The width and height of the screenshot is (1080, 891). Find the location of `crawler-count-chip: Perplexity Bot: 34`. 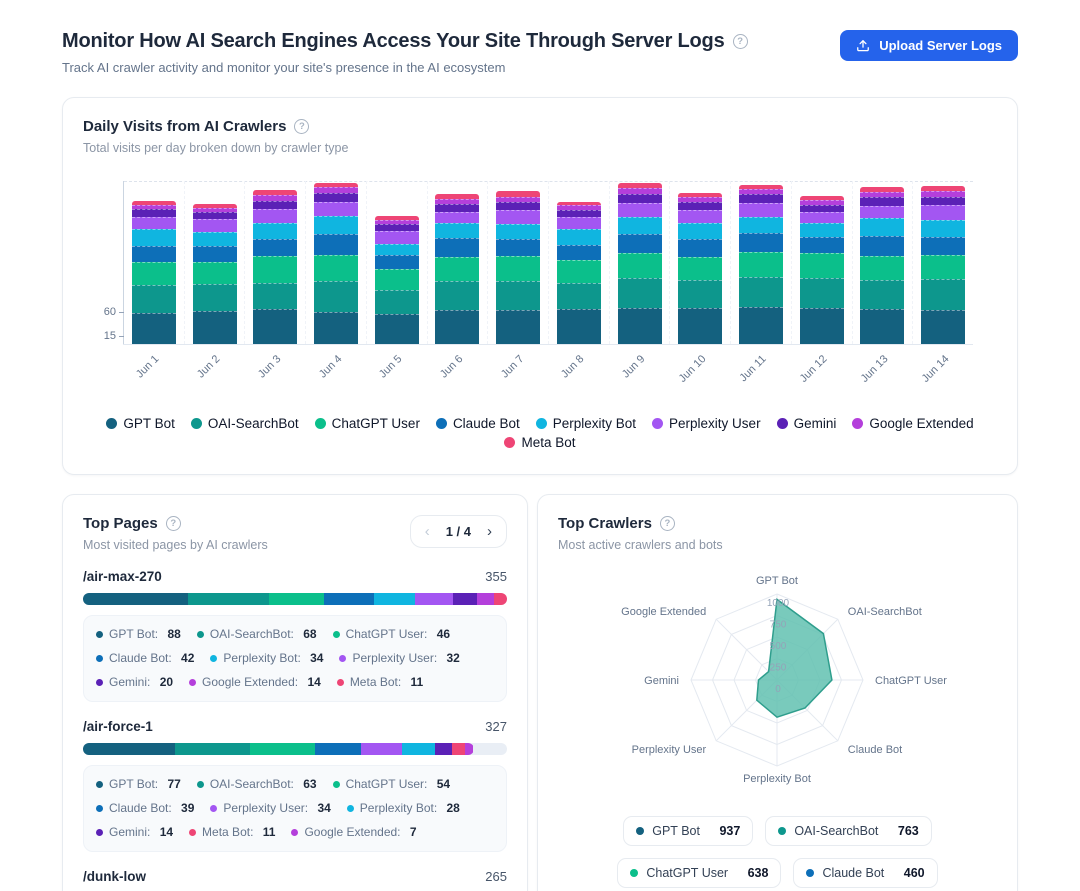

crawler-count-chip: Perplexity Bot: 34 is located at coordinates (266, 658).